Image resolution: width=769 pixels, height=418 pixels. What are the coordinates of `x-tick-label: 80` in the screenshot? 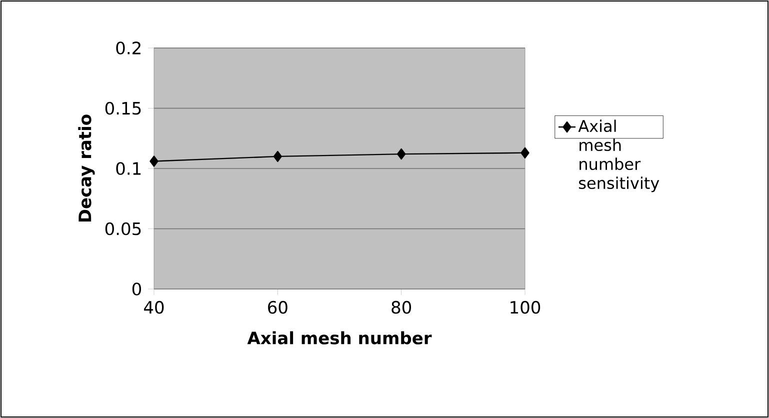 It's located at (402, 307).